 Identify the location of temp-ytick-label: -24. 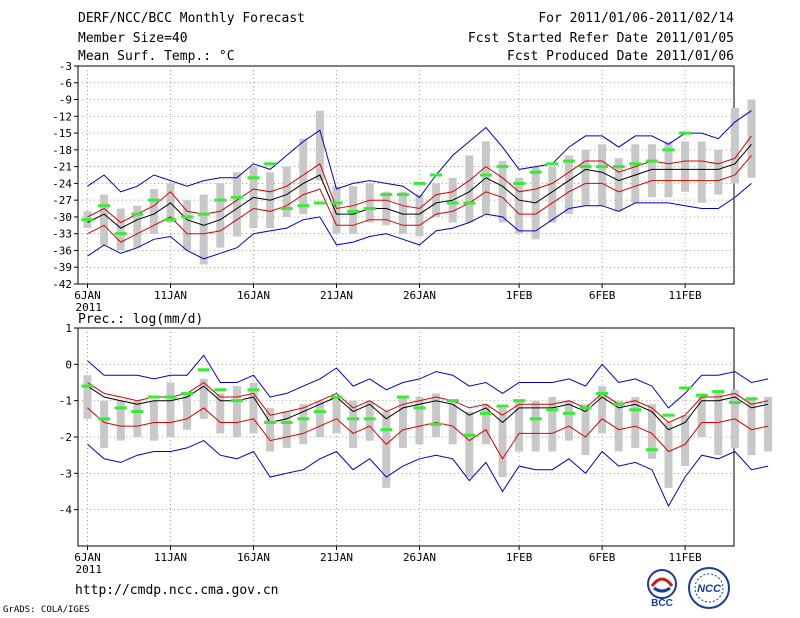
(62, 183).